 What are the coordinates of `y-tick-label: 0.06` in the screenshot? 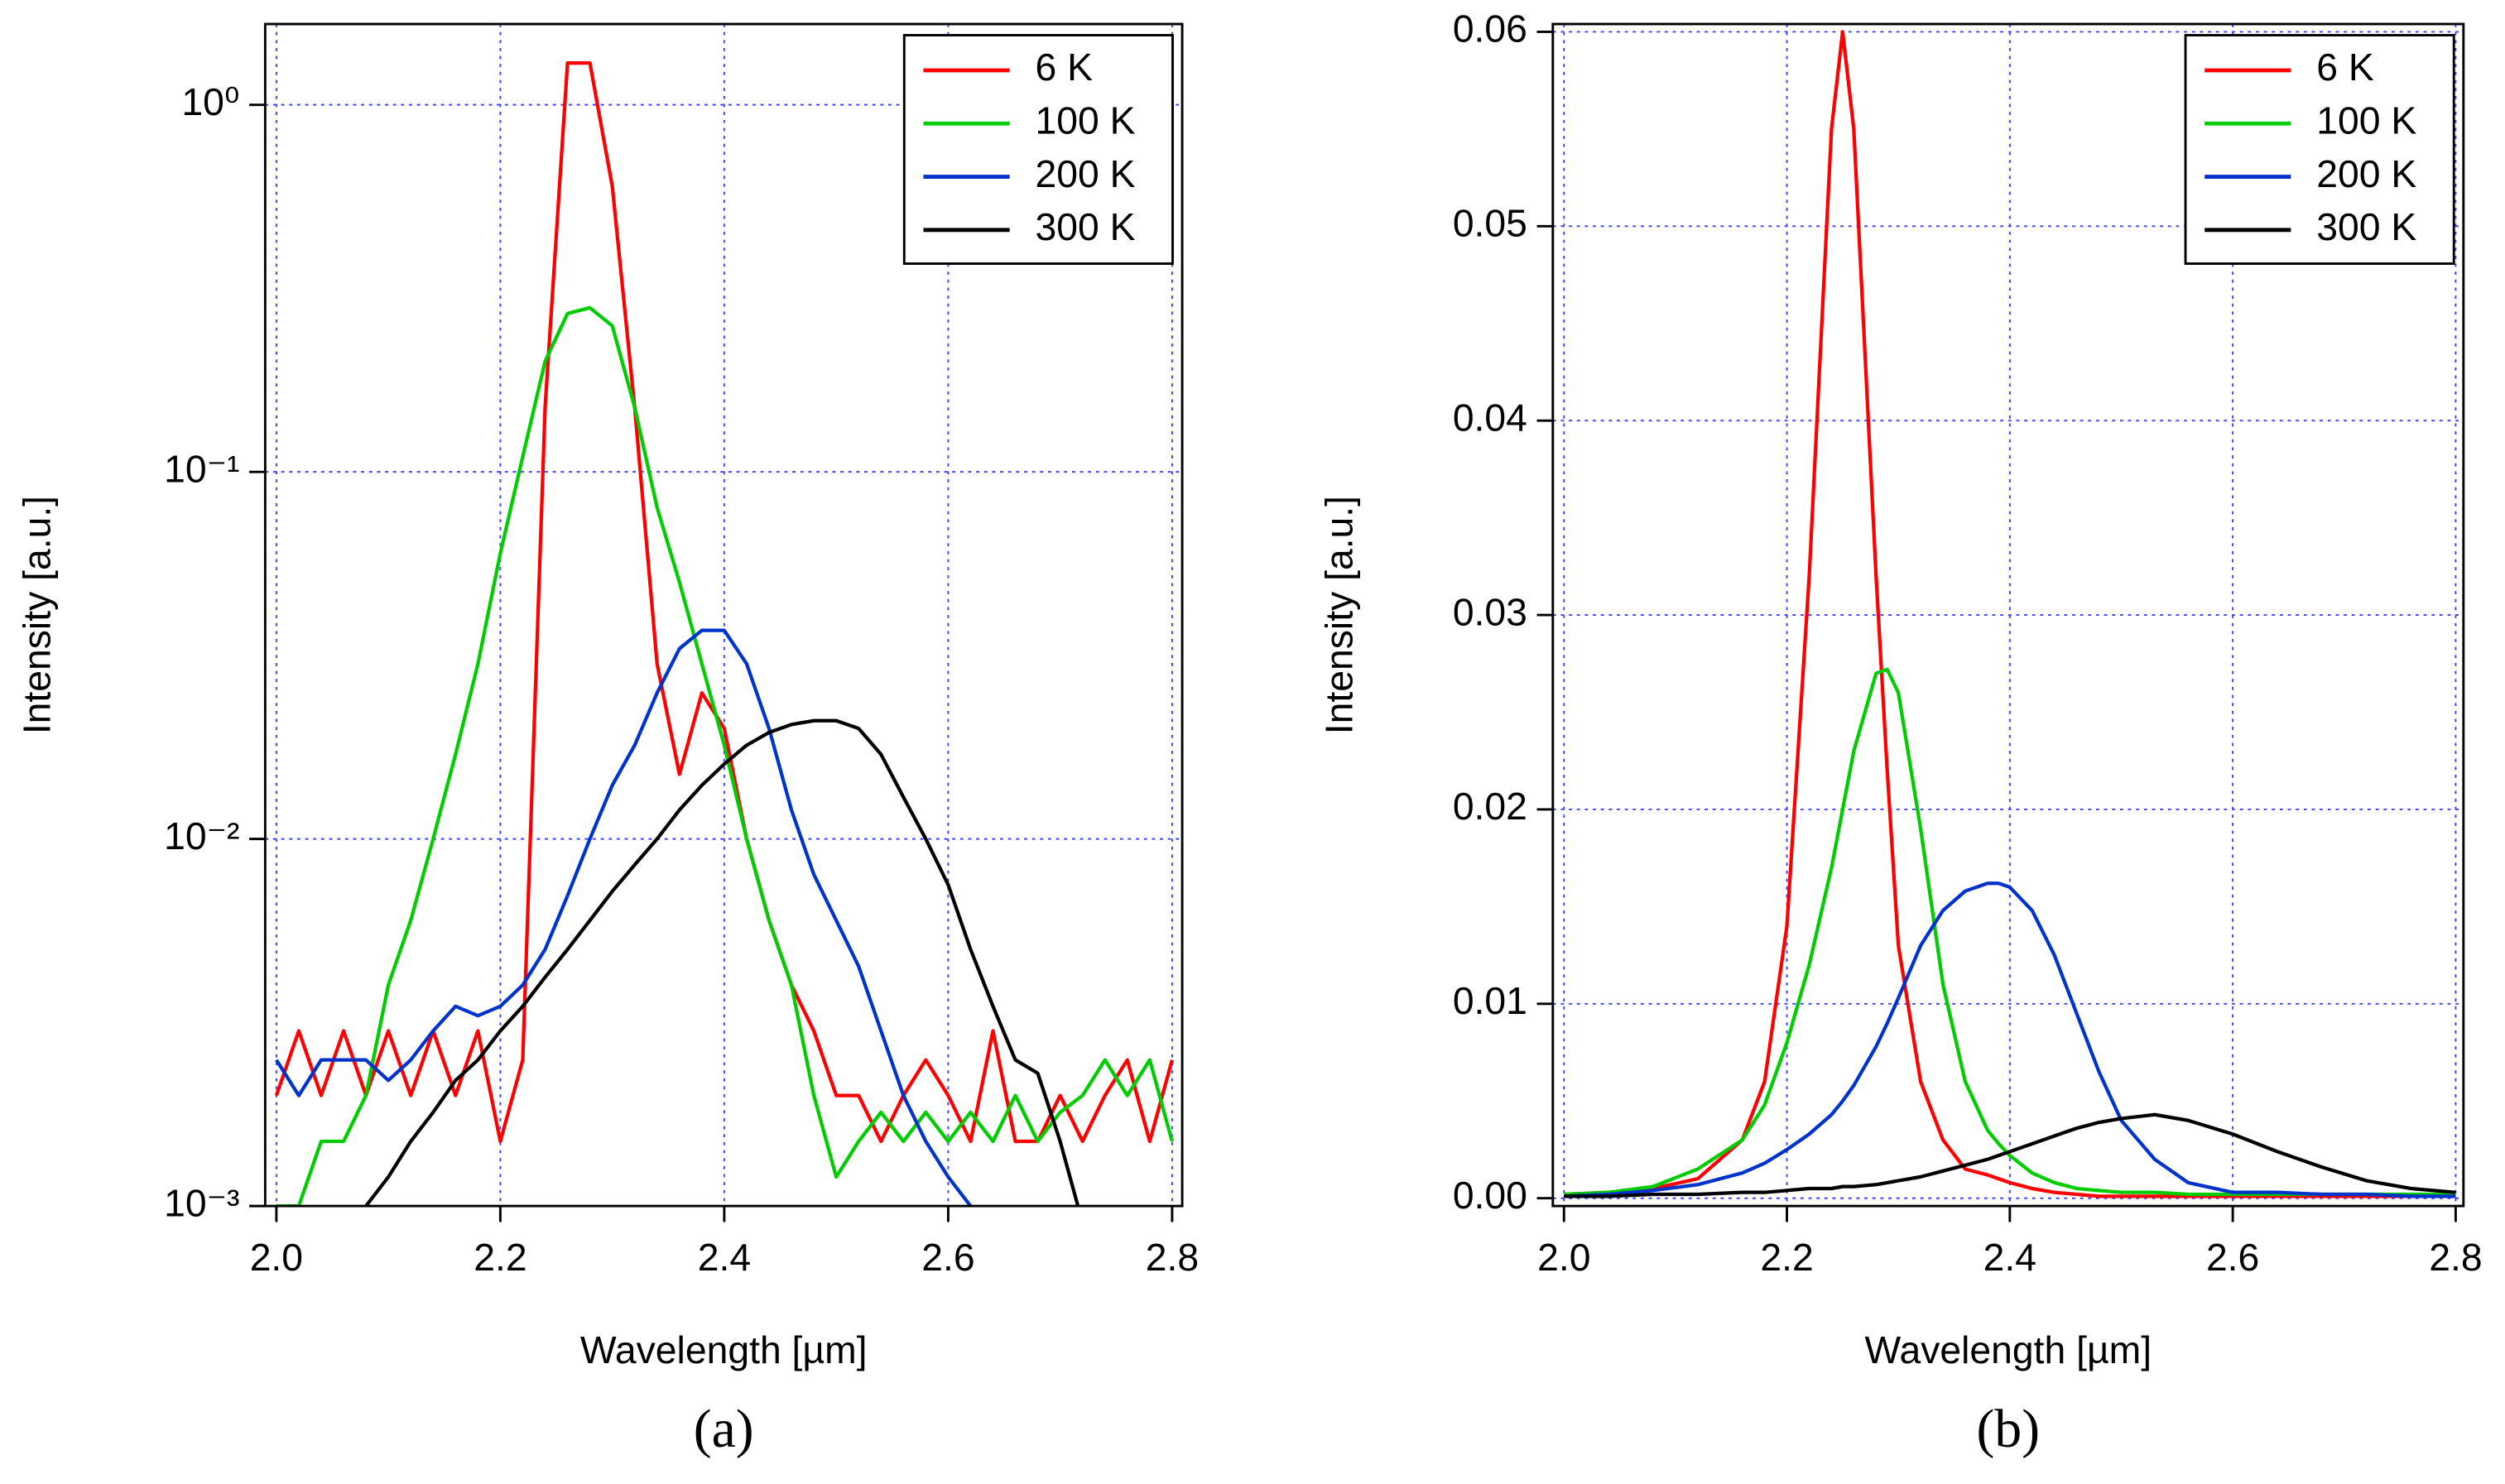 It's located at (1490, 28).